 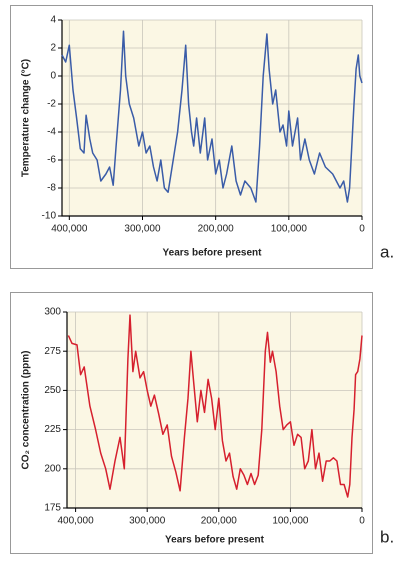 What do you see at coordinates (52, 508) in the screenshot?
I see `y-tick-label: 175` at bounding box center [52, 508].